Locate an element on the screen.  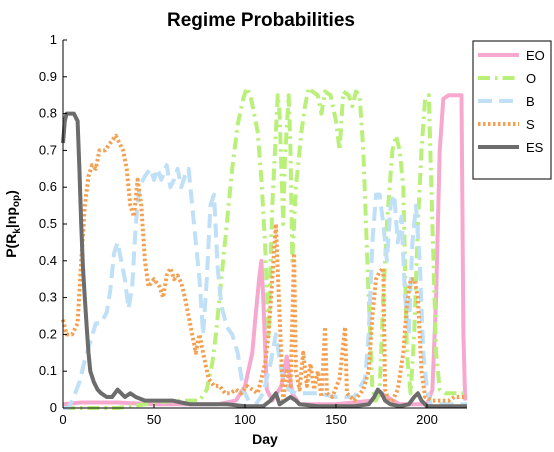
chart-title: Regime Probabilities is located at coordinates (261, 20).